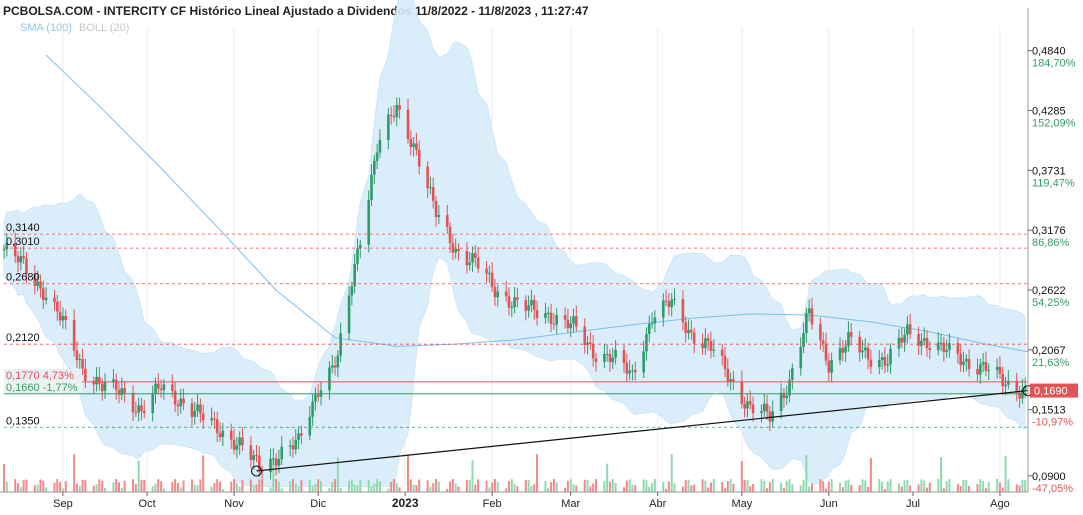 The image size is (1083, 515). What do you see at coordinates (1049, 52) in the screenshot?
I see `y-tick-price: 0,4840` at bounding box center [1049, 52].